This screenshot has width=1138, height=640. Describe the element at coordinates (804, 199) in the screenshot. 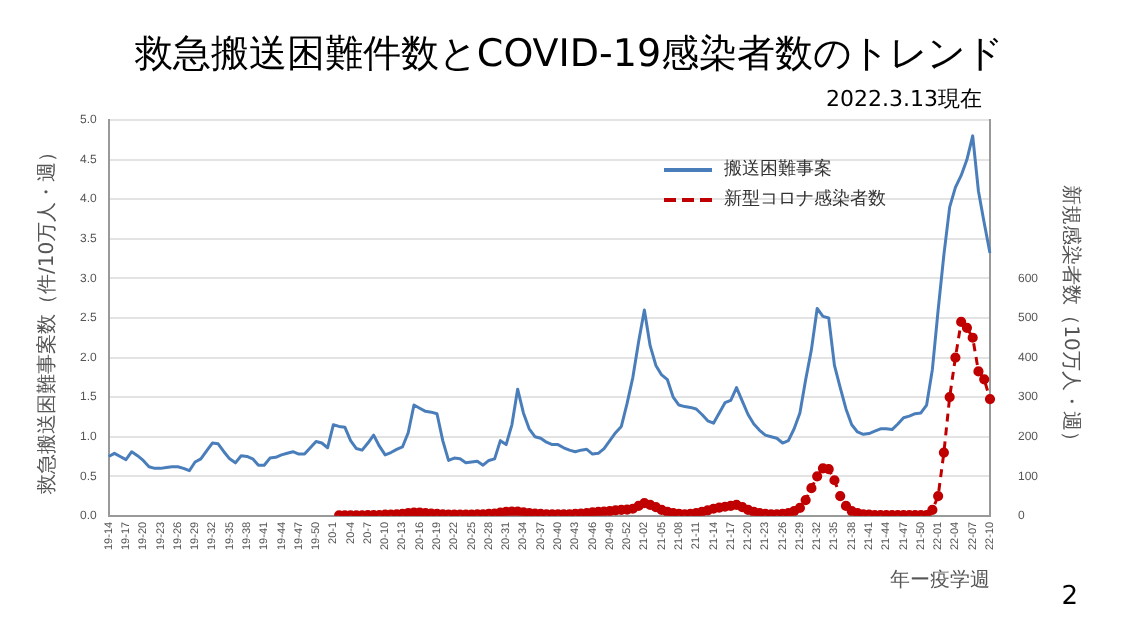

I see `legend-label: 新型コロナ感染者数` at that location.